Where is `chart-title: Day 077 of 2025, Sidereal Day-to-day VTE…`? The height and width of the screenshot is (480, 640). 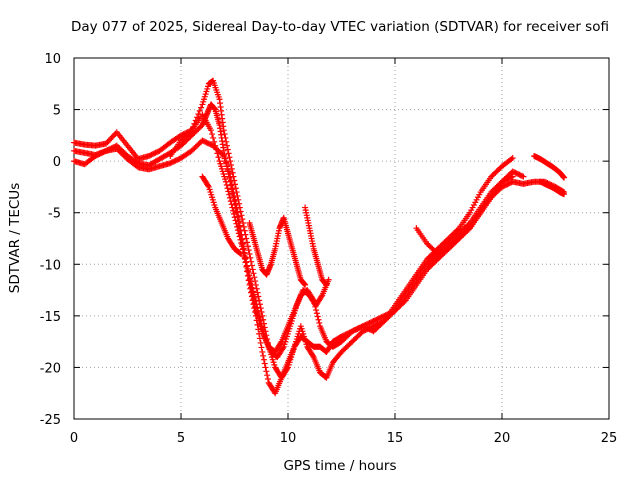 chart-title: Day 077 of 2025, Sidereal Day-to-day VTE… is located at coordinates (340, 27).